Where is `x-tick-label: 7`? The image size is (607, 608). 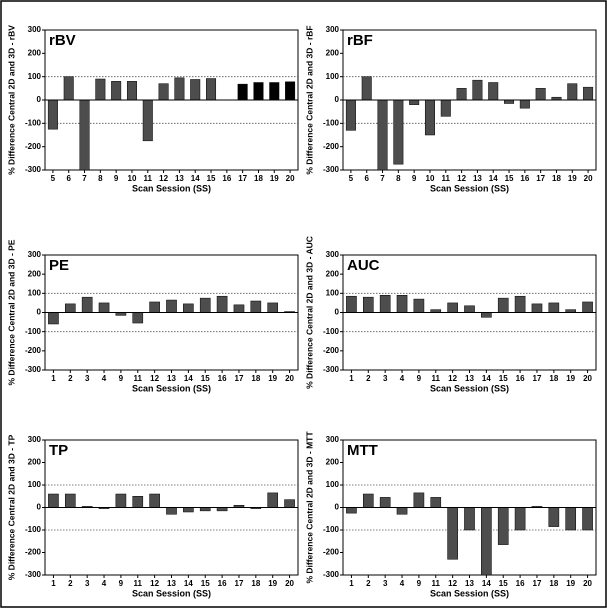
x-tick-label: 7 is located at coordinates (84, 178).